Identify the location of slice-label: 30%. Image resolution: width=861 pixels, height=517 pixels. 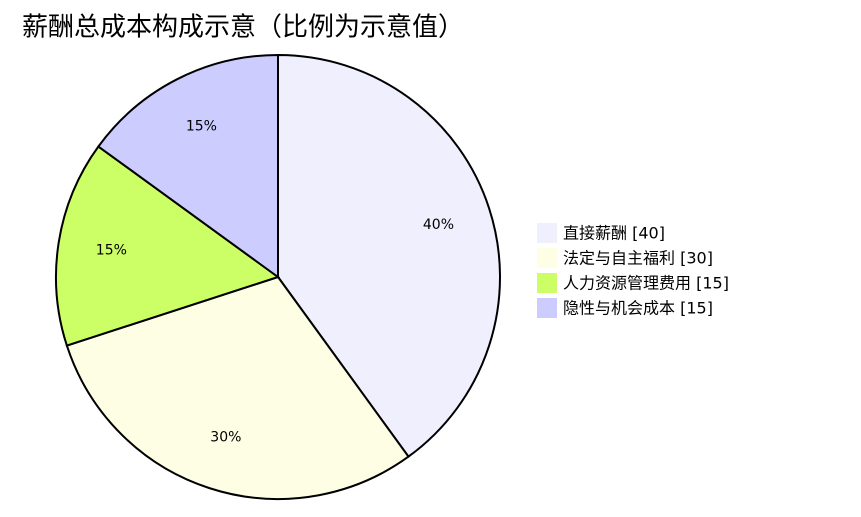
(225, 437).